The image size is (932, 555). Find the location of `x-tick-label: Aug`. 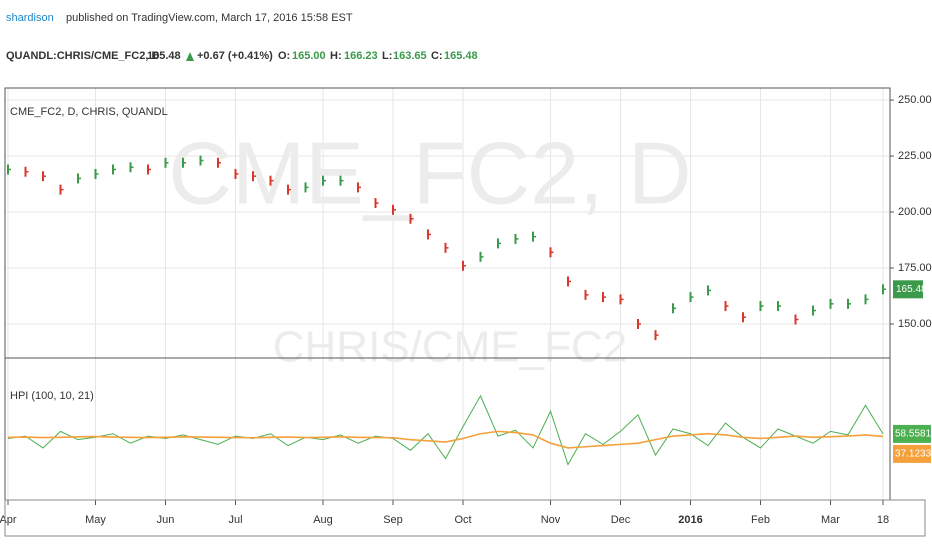

x-tick-label: Aug is located at coordinates (323, 520).